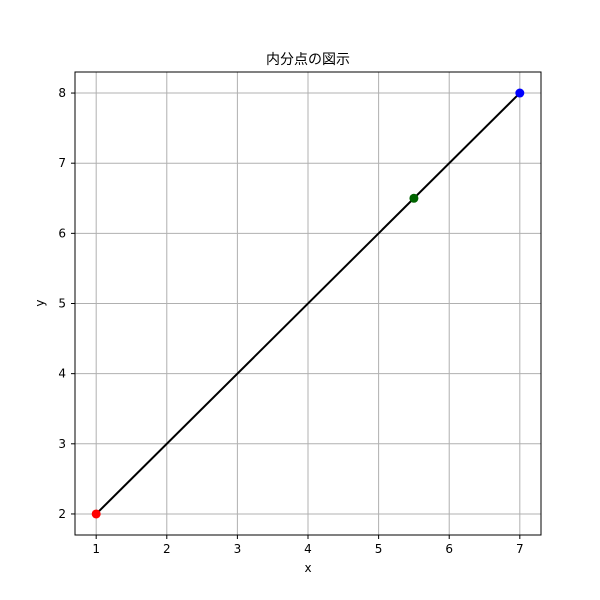 Image resolution: width=600 pixels, height=600 pixels. Describe the element at coordinates (167, 549) in the screenshot. I see `x-tick-label: 2` at that location.